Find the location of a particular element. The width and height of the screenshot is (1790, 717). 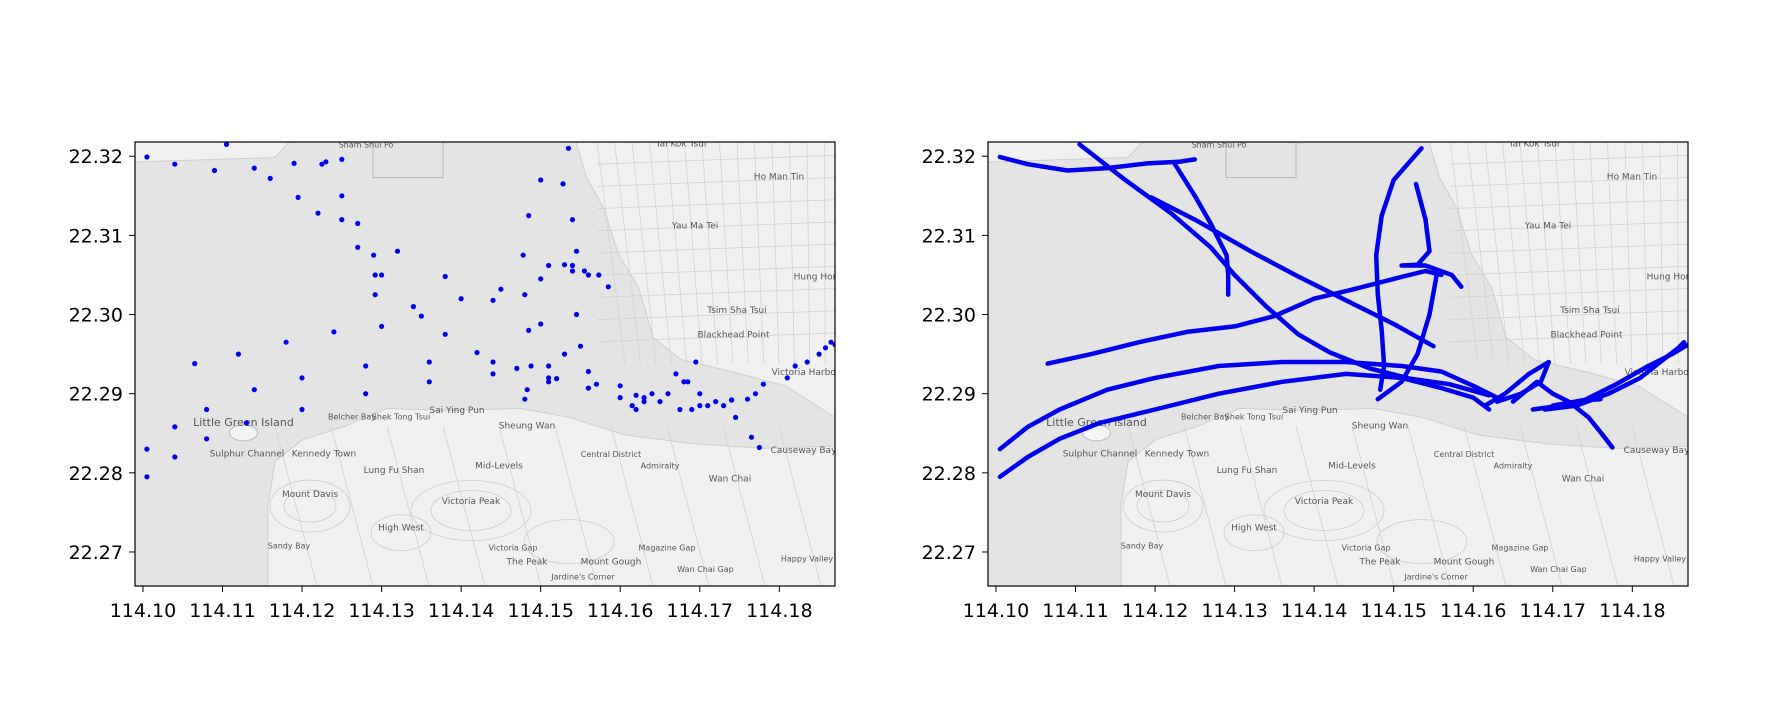

map-label: Admiralty is located at coordinates (1513, 465).